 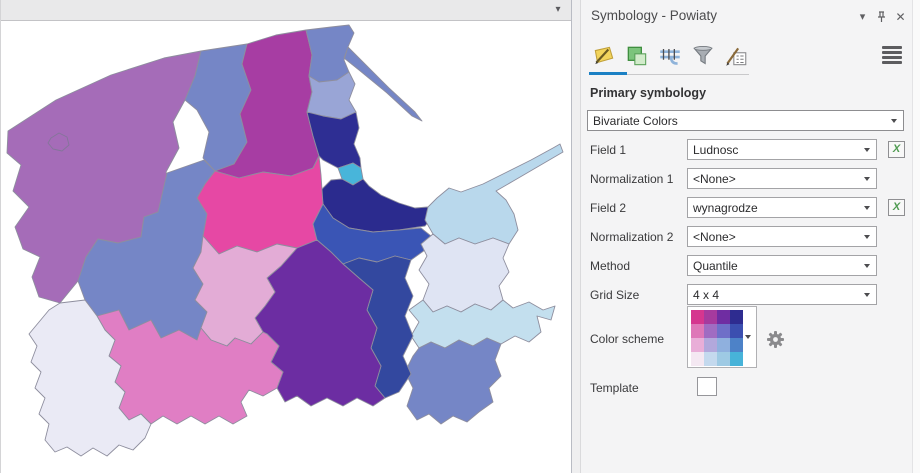 I want to click on normalization1-label: Normalization 1, so click(x=632, y=179).